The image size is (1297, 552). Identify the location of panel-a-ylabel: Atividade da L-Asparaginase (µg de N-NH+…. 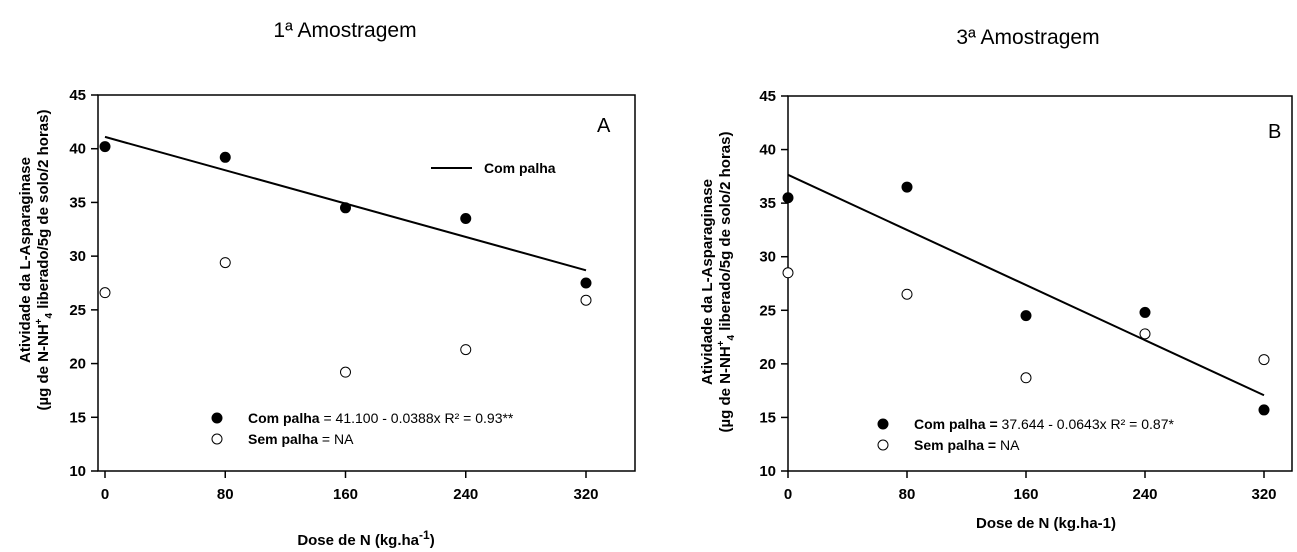
(36, 260).